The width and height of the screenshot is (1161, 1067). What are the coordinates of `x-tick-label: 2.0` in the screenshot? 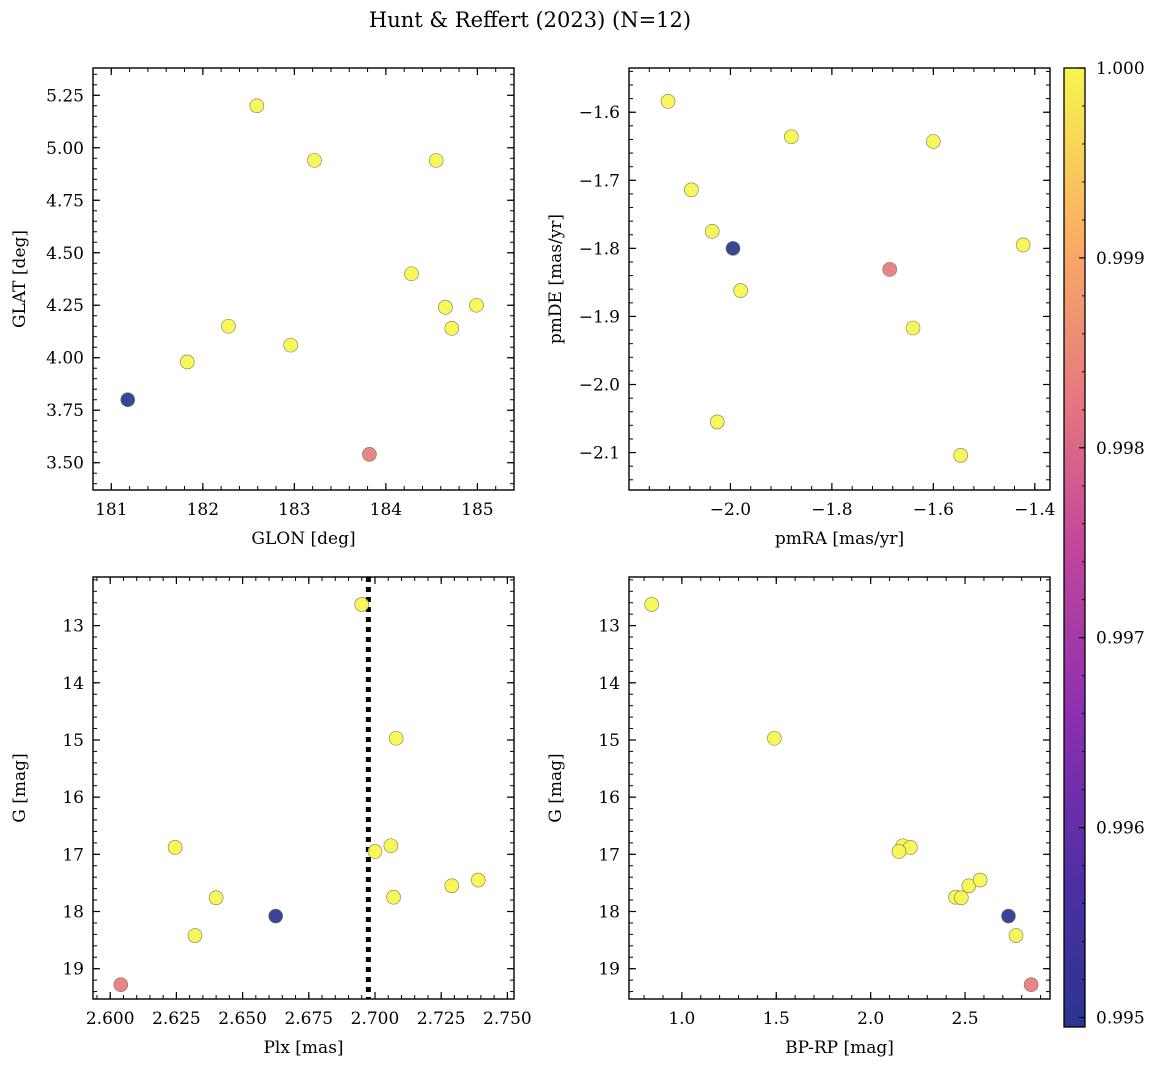 It's located at (870, 1019).